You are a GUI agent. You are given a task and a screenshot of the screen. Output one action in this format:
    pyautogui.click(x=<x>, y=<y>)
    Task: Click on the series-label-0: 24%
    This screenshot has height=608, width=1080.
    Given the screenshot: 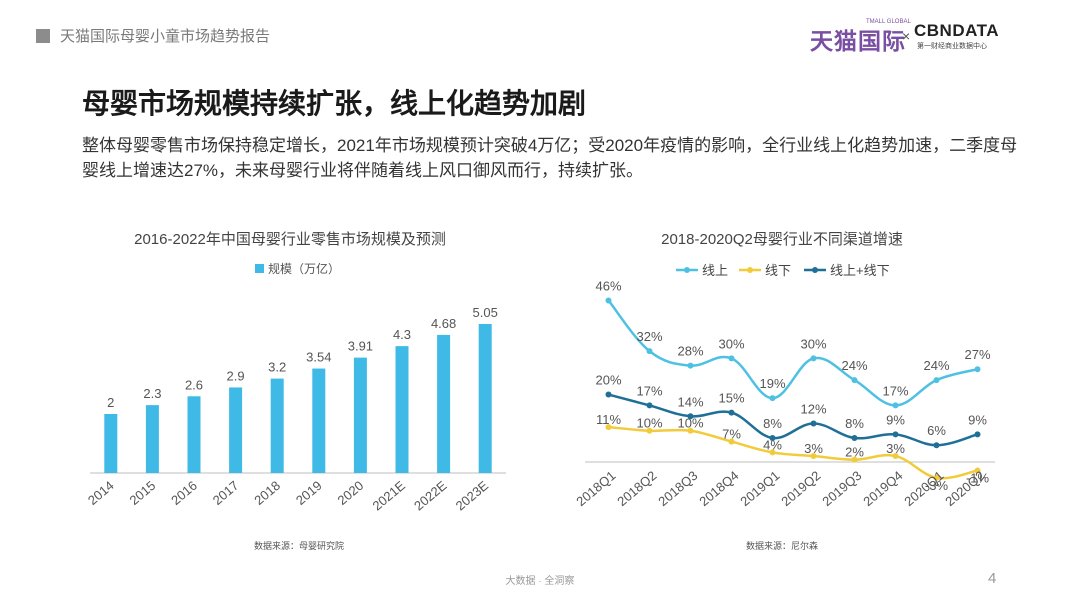 What is the action you would take?
    pyautogui.click(x=854, y=365)
    